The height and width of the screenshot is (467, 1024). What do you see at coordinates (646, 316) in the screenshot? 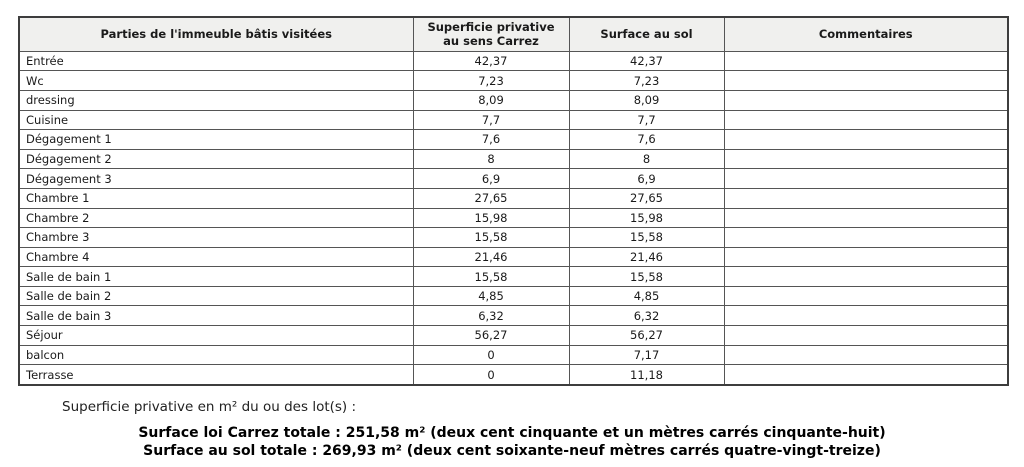
I see `surface-sol-value-cell: 6,32` at bounding box center [646, 316].